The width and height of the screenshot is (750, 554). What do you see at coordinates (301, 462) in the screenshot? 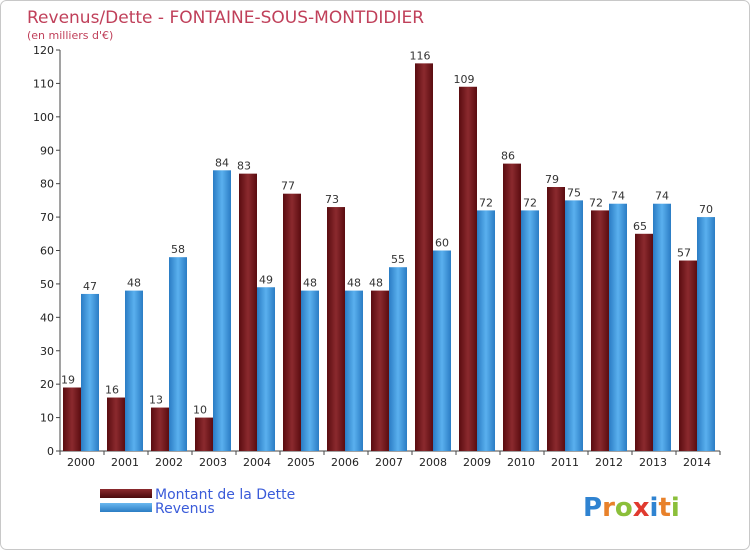
I see `x-tick-label: 2005` at bounding box center [301, 462].